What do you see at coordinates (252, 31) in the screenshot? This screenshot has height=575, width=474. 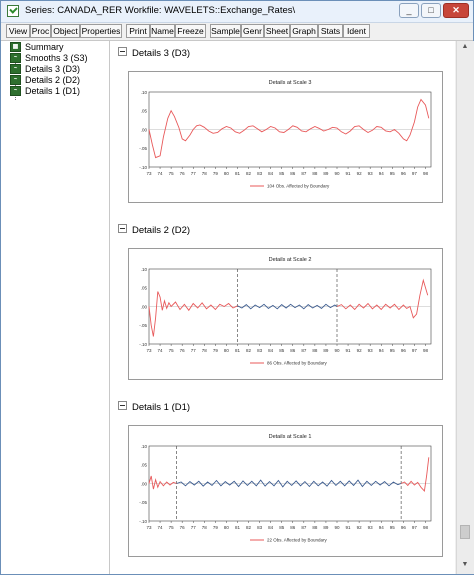 I see `toolbar-genr-button: Genr` at bounding box center [252, 31].